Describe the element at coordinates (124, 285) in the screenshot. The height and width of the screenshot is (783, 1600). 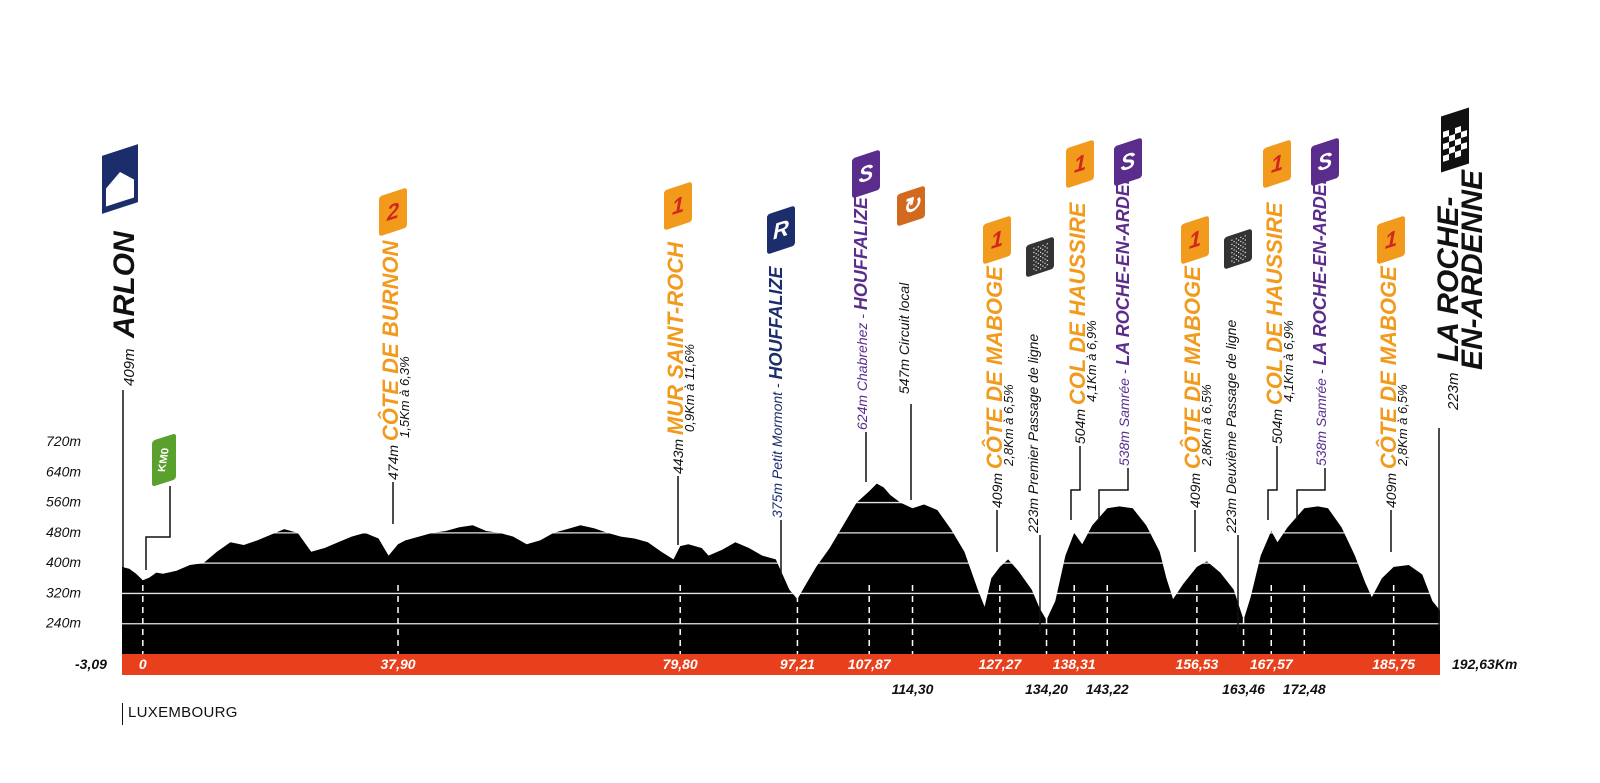
I see `start-city: ARLON` at that location.